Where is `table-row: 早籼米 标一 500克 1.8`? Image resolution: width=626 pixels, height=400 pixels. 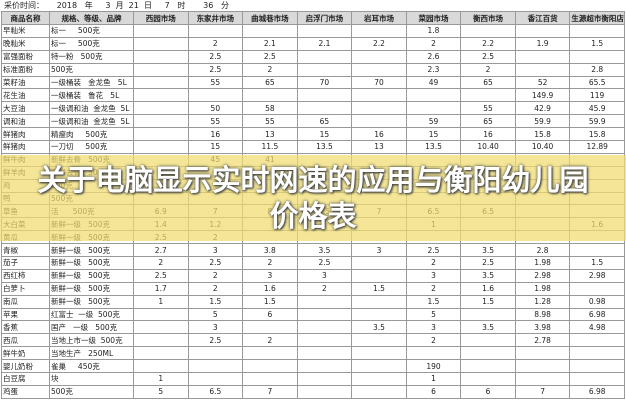
table-row: 早籼米 标一 500克 1.8 is located at coordinates (313, 31).